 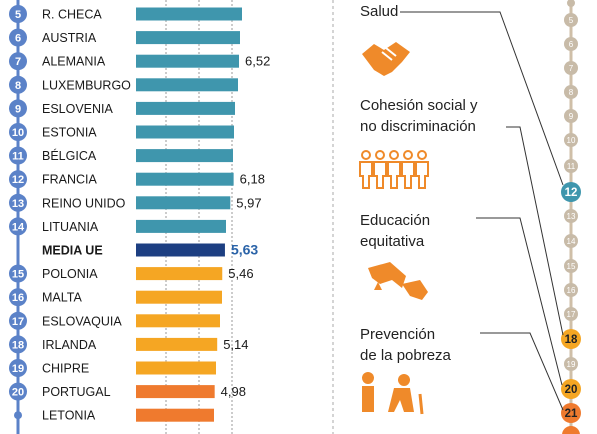 What do you see at coordinates (248, 202) in the screenshot?
I see `value-label: 5,97` at bounding box center [248, 202].